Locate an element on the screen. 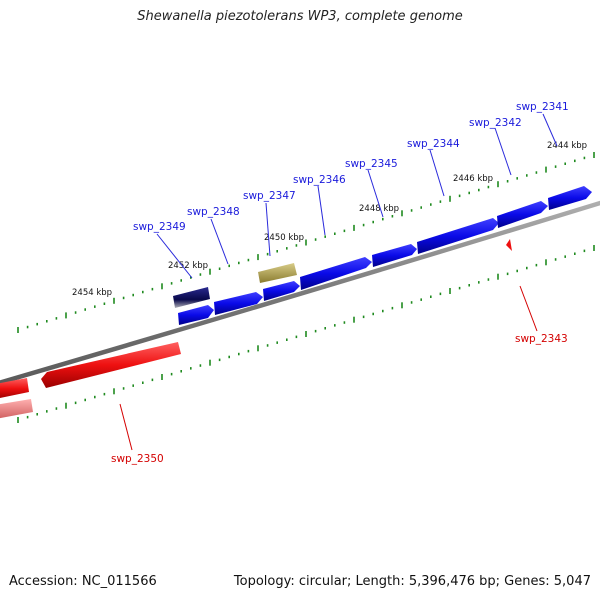 This screenshot has height=600, width=600. scale-label: 2452 kbp is located at coordinates (188, 266).